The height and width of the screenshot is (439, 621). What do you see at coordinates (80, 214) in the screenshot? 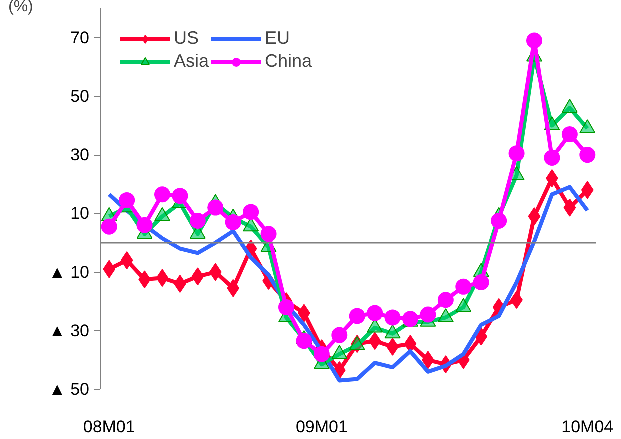
I see `y-tick-label: 10` at bounding box center [80, 214].